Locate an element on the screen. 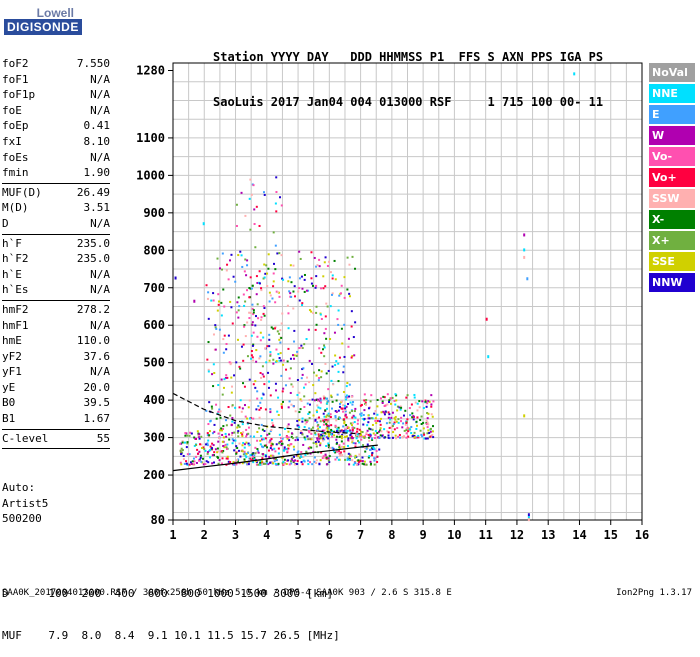 The image size is (700, 657). logo-line2: DIGISONDE is located at coordinates (43, 27).